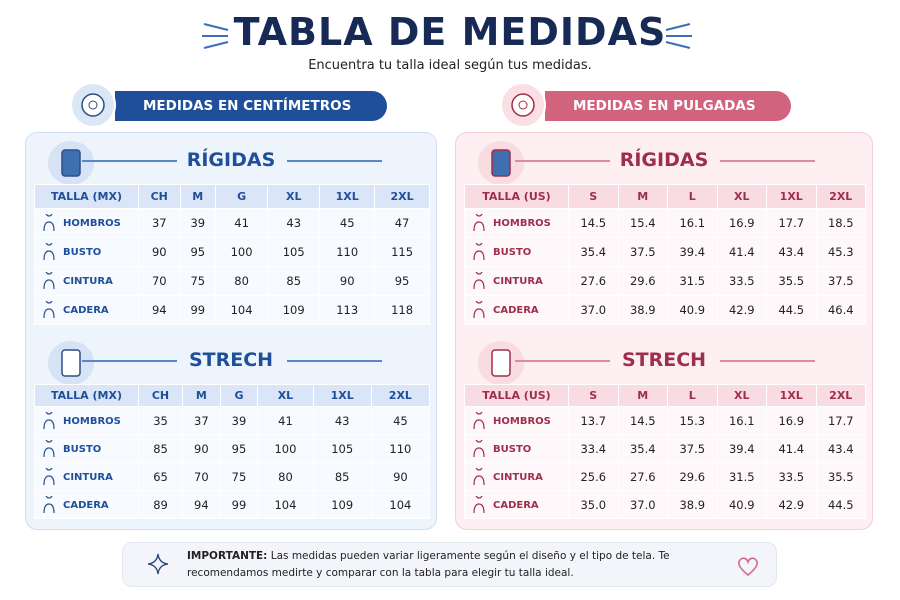  I want to click on cell: 15.4, so click(642, 223).